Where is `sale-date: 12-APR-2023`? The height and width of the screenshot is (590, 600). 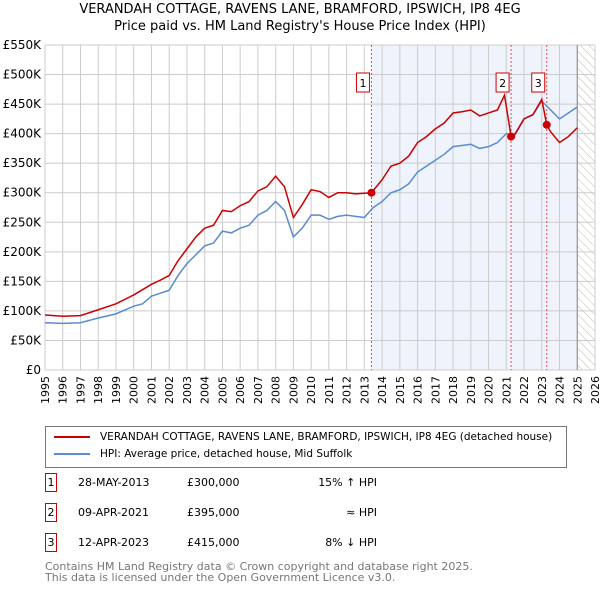
sale-date: 12-APR-2023 is located at coordinates (114, 542).